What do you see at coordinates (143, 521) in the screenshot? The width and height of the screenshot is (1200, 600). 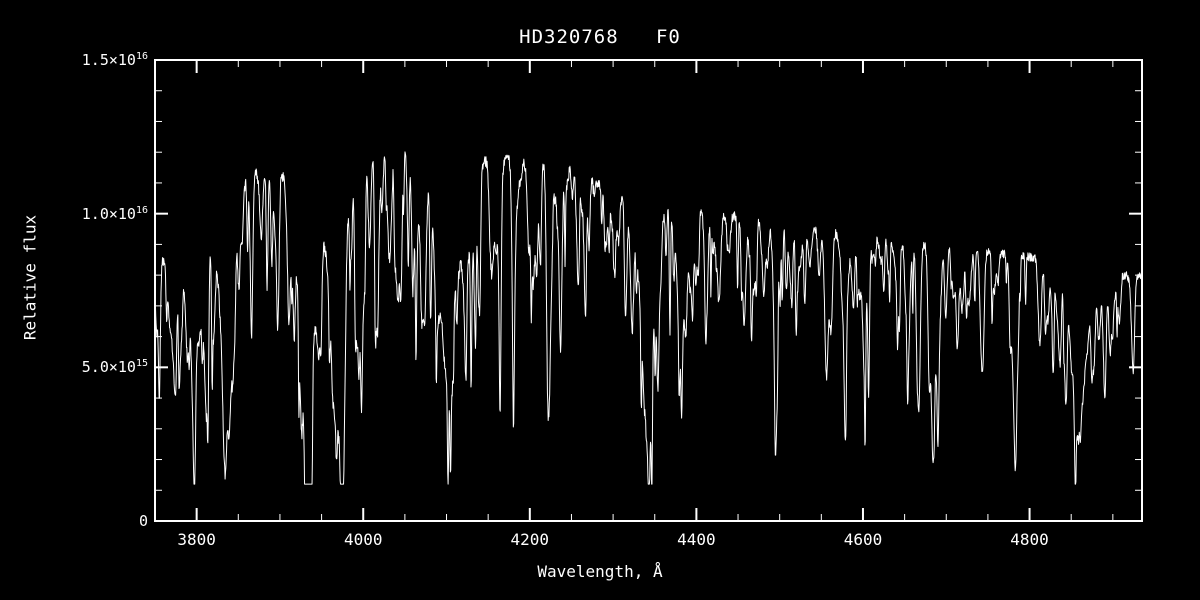 I see `y-tick-label: 0` at bounding box center [143, 521].